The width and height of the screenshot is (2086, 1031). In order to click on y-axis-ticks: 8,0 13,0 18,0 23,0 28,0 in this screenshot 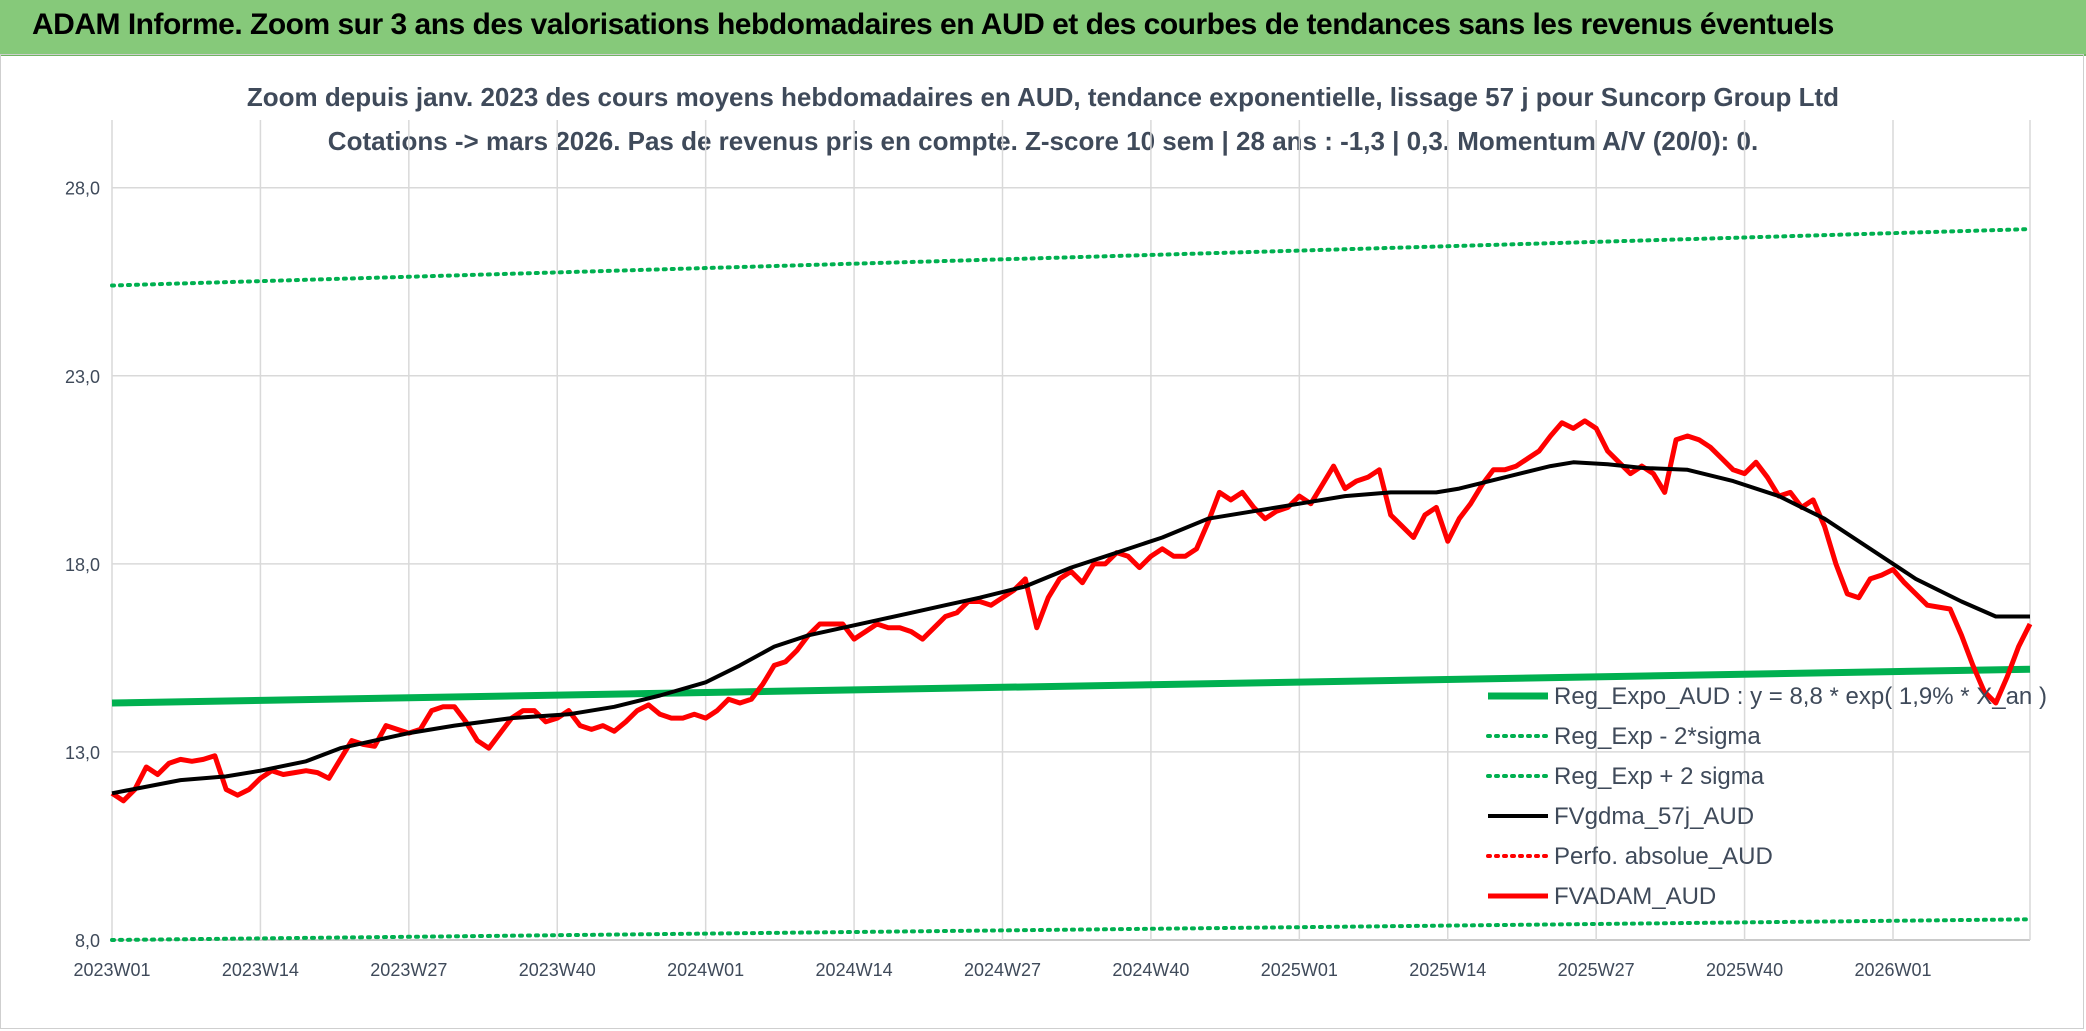, I will do `click(82, 565)`.